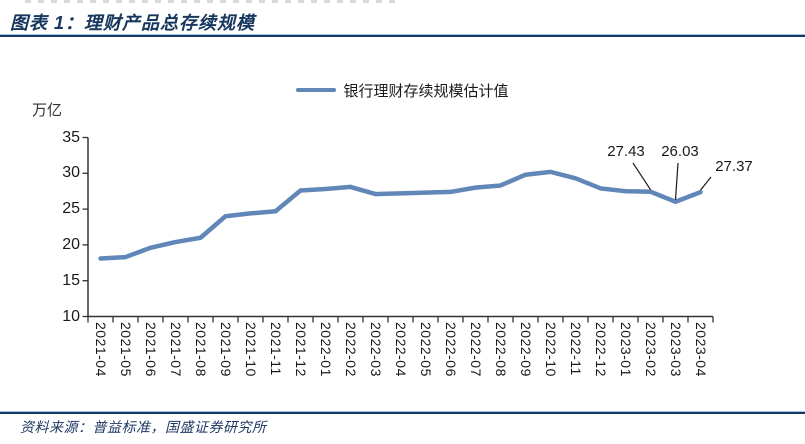  I want to click on x-tick-label: 2021-07, so click(175, 349).